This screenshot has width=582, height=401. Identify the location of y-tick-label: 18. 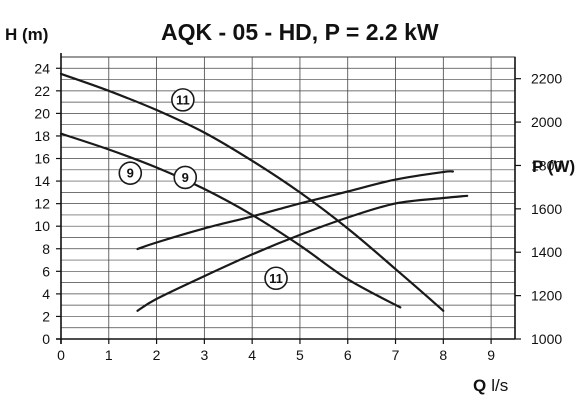
(42, 136).